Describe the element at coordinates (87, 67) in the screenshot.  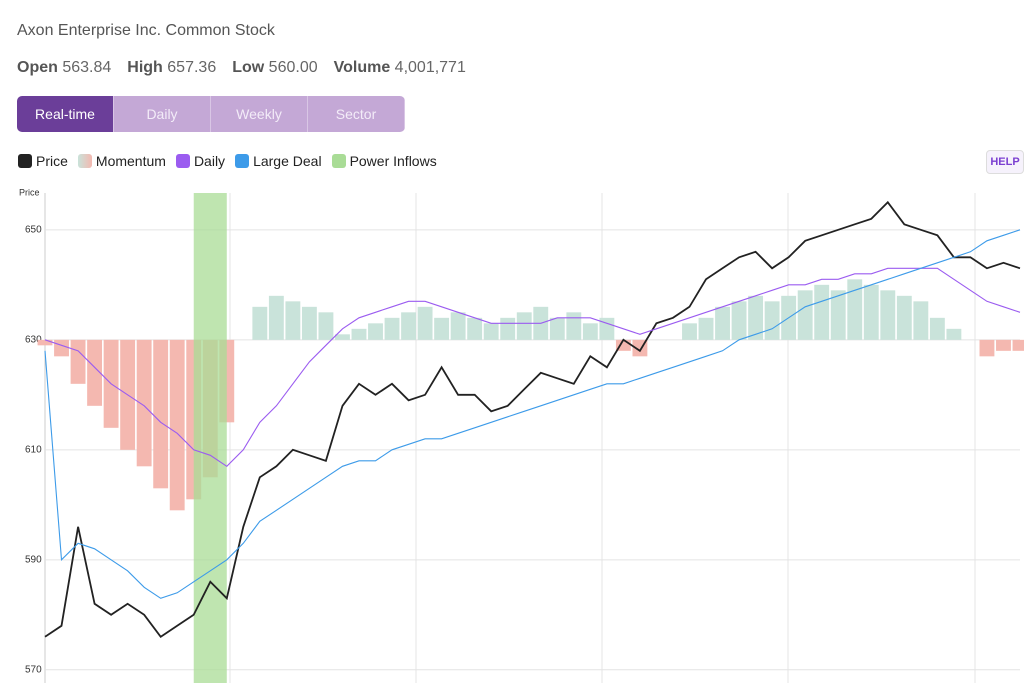
I see `stat-value: 563.84` at that location.